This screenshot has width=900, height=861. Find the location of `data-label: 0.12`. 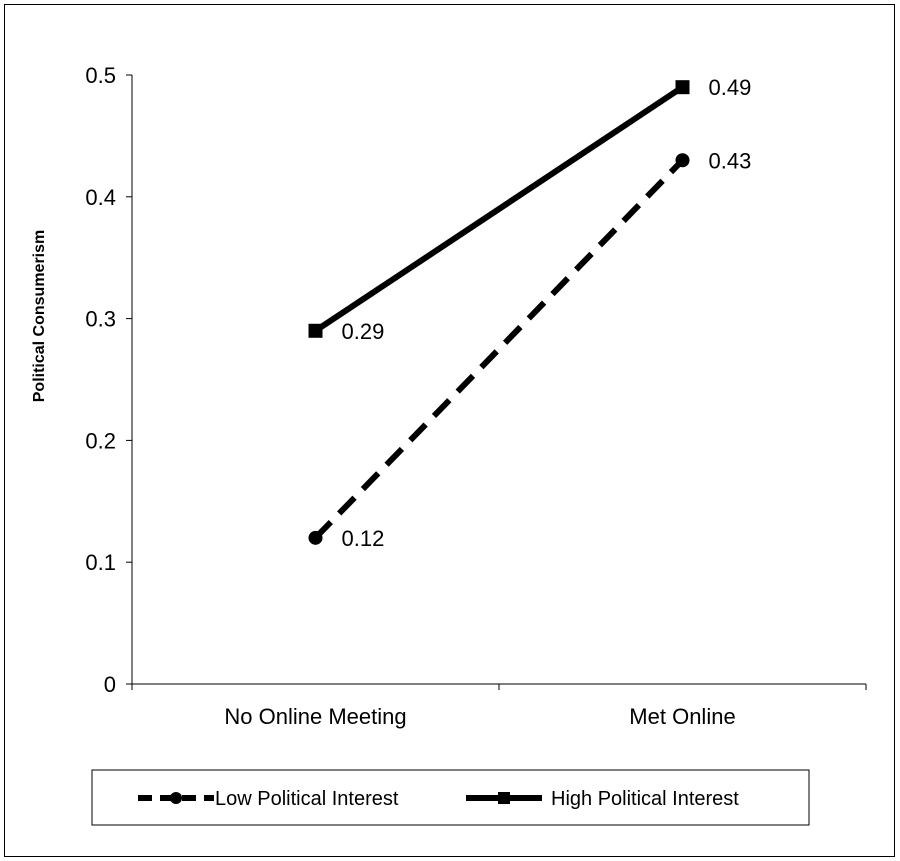

data-label: 0.12 is located at coordinates (363, 538).